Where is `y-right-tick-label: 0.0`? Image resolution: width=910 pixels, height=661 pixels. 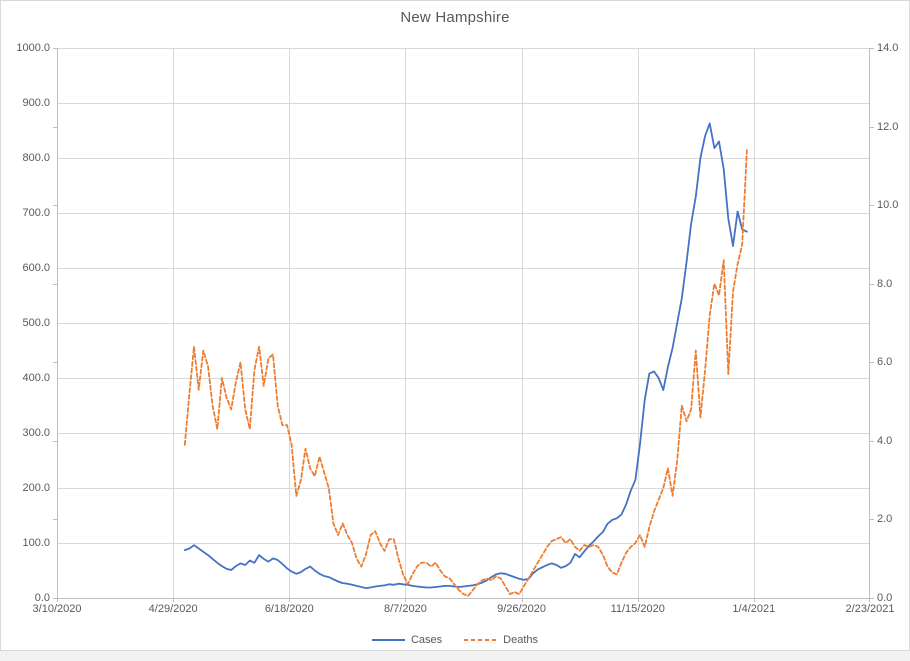 y-right-tick-label: 0.0 is located at coordinates (885, 598).